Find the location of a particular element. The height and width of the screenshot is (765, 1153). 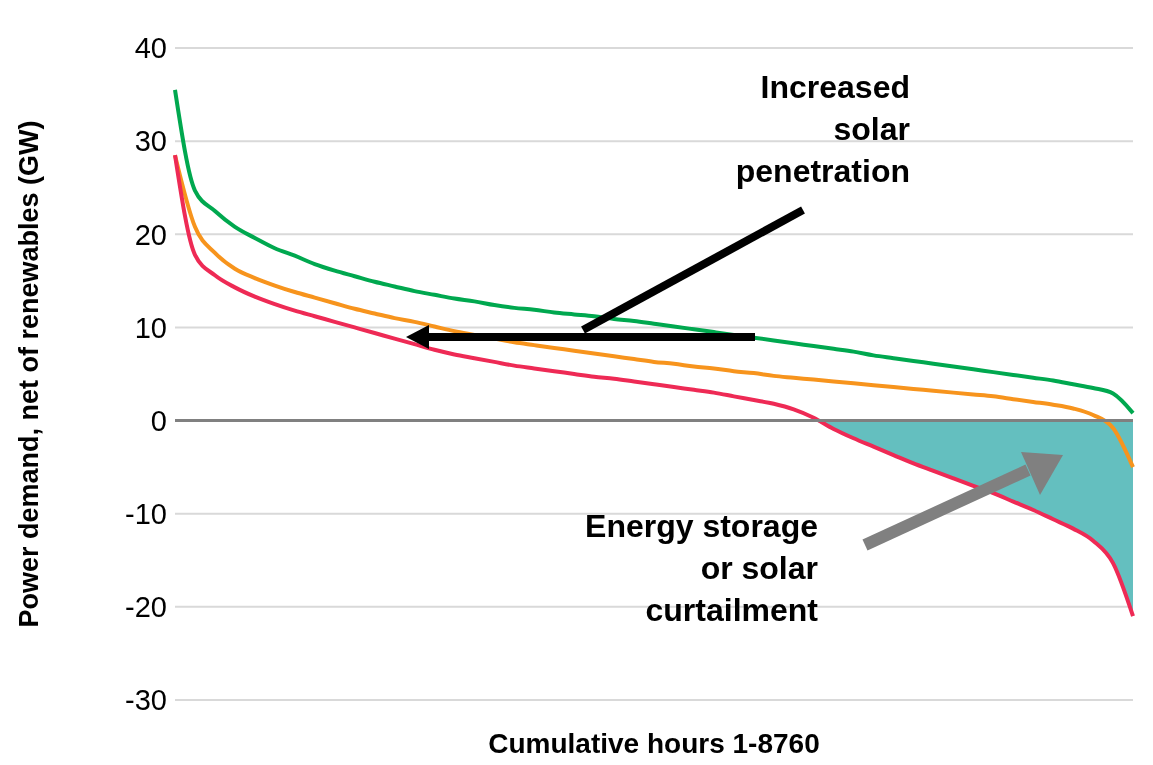

annotation: Energy storage or solar curtailment is located at coordinates (701, 568).